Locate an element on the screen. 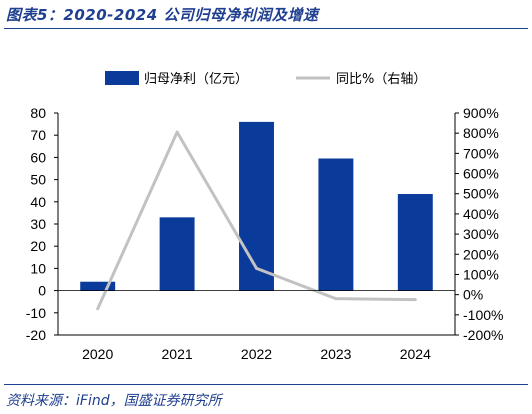 This screenshot has height=414, width=532. x-tick-label: 2021 is located at coordinates (177, 354).